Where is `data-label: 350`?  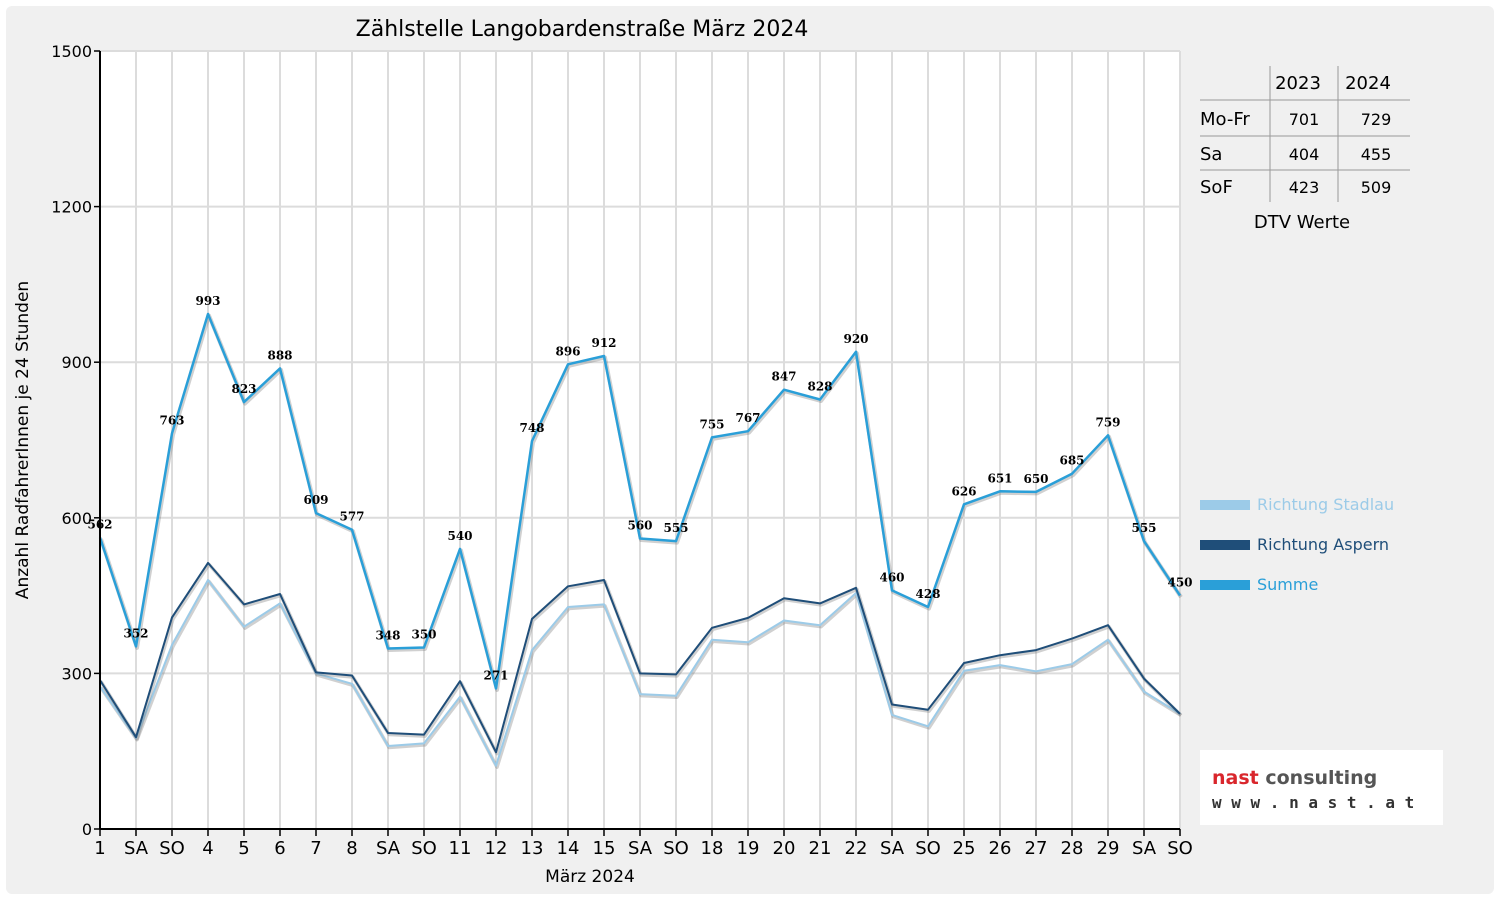 data-label: 350 is located at coordinates (423, 634).